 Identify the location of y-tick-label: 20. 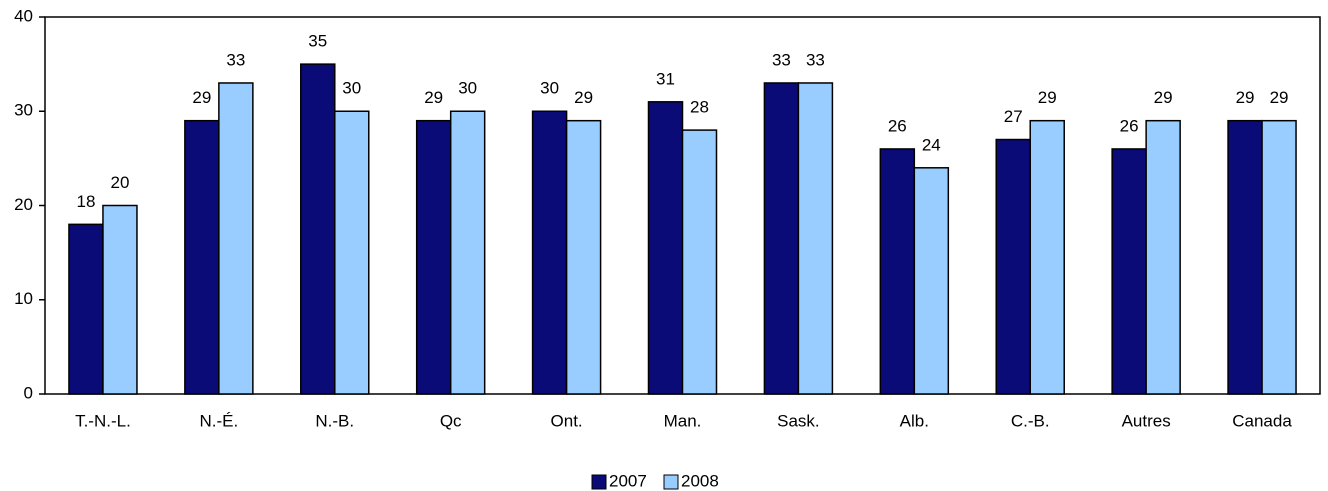
(23, 204).